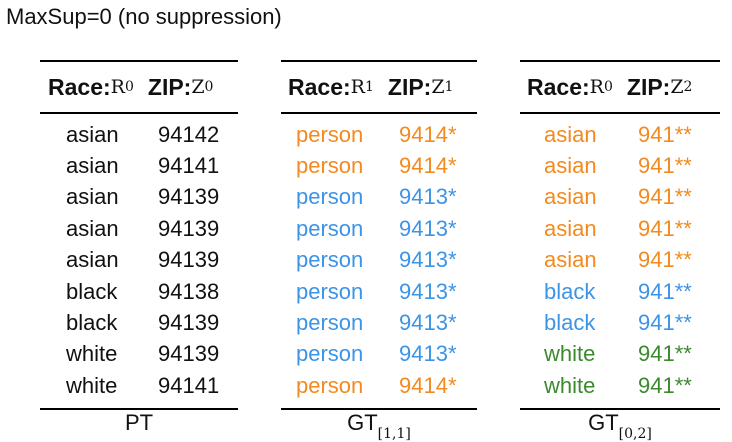  I want to click on zip-cell: 94142, so click(189, 134).